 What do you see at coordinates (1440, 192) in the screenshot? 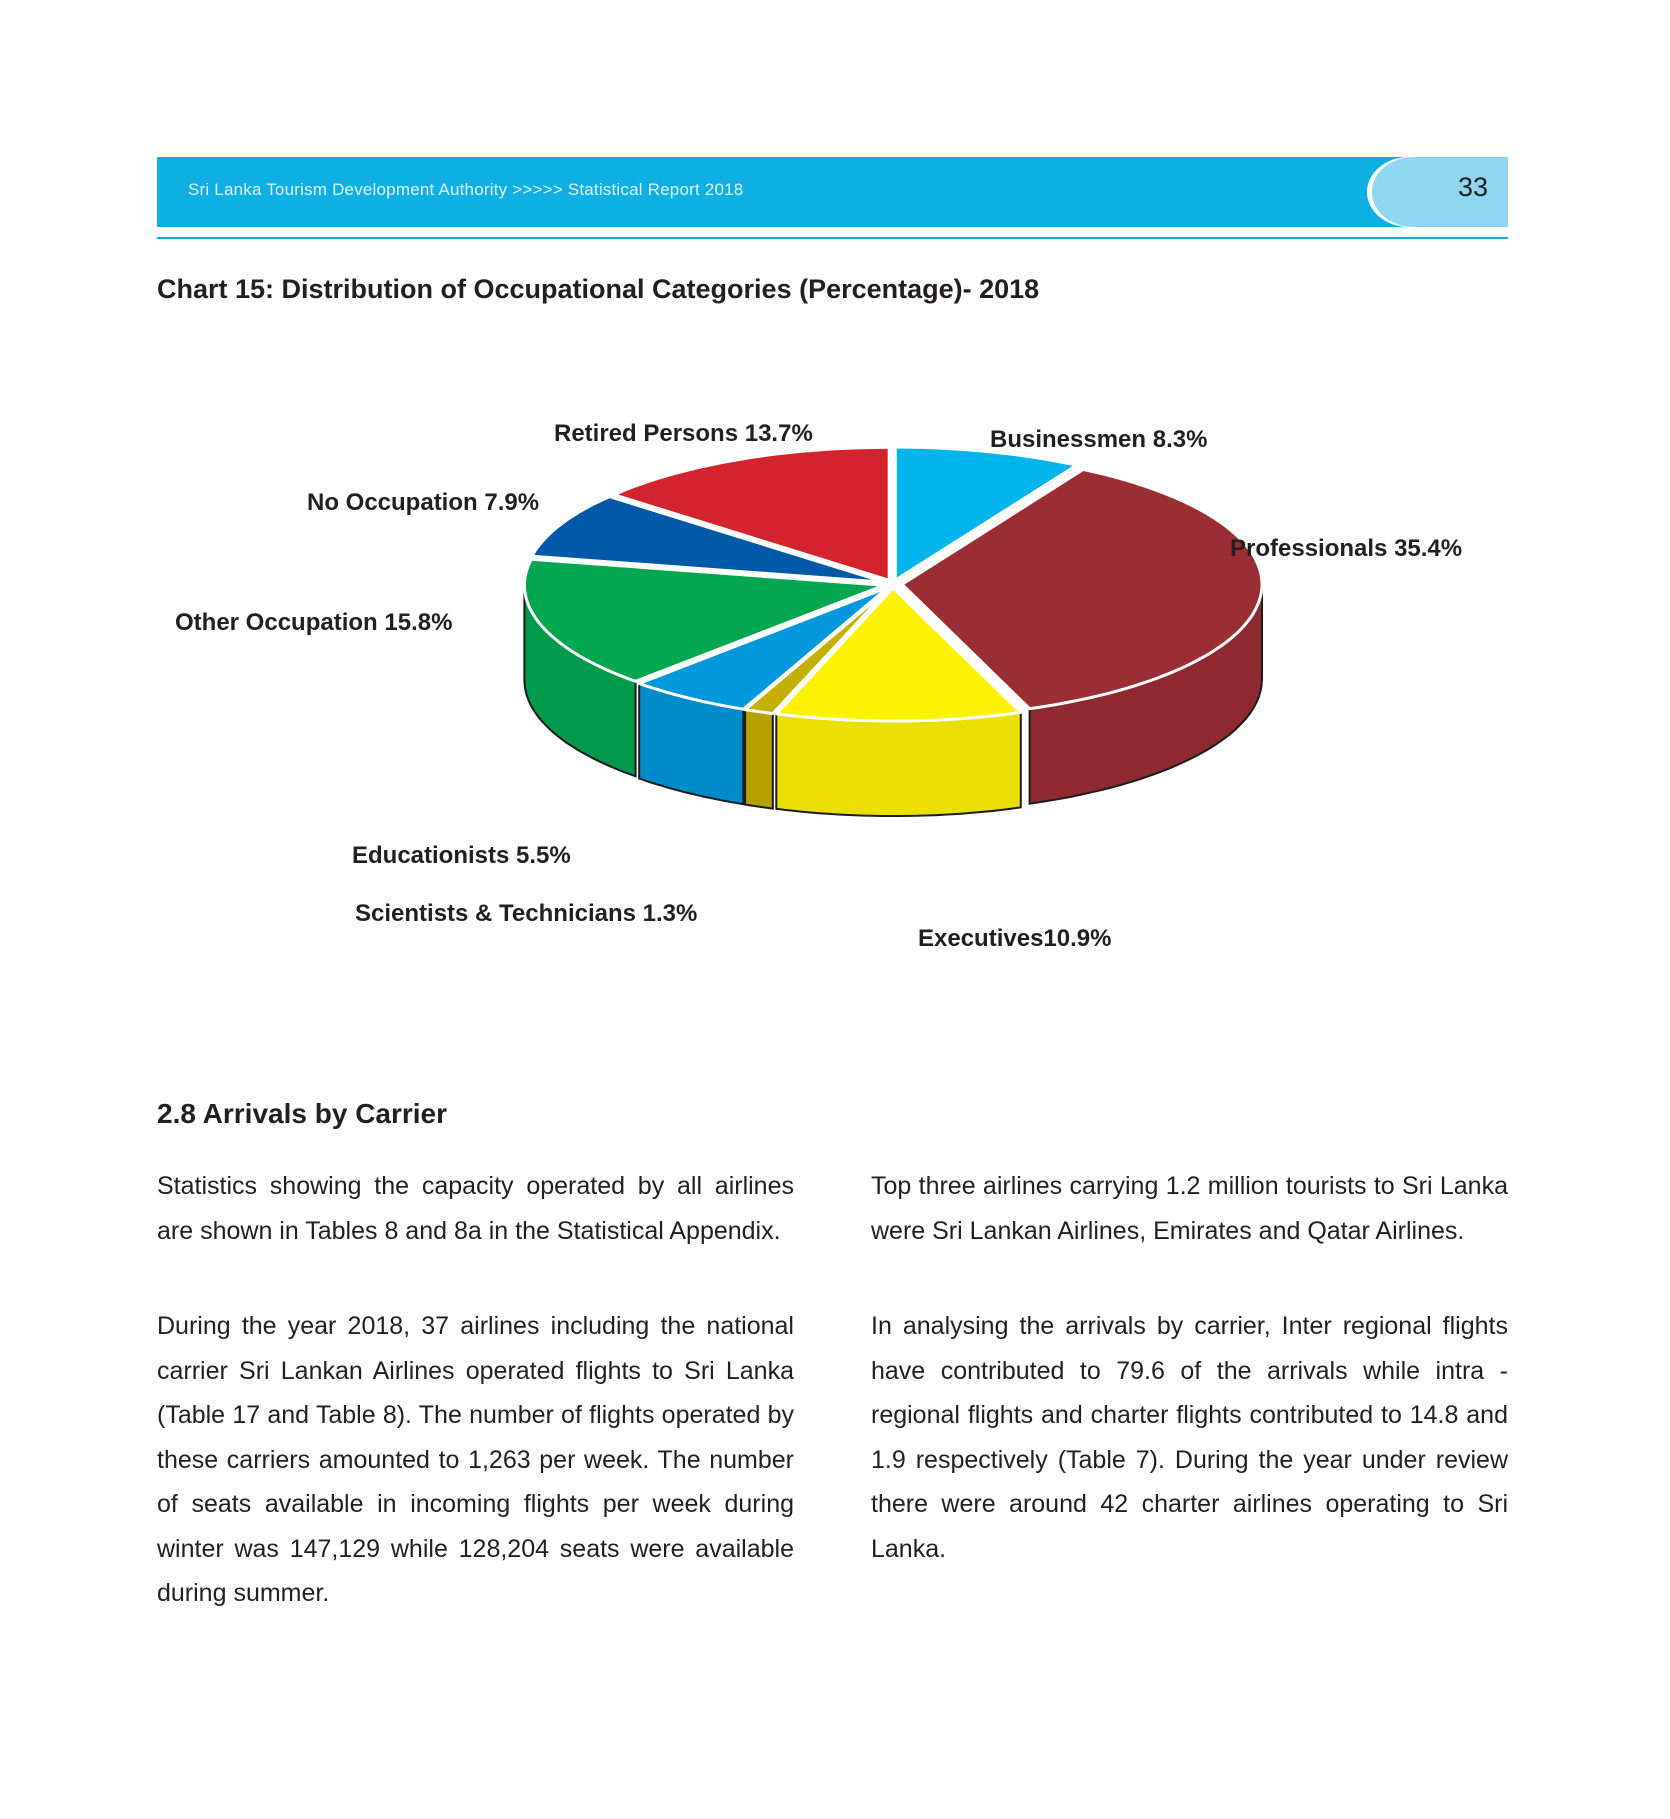
I see `page-number-tab` at bounding box center [1440, 192].